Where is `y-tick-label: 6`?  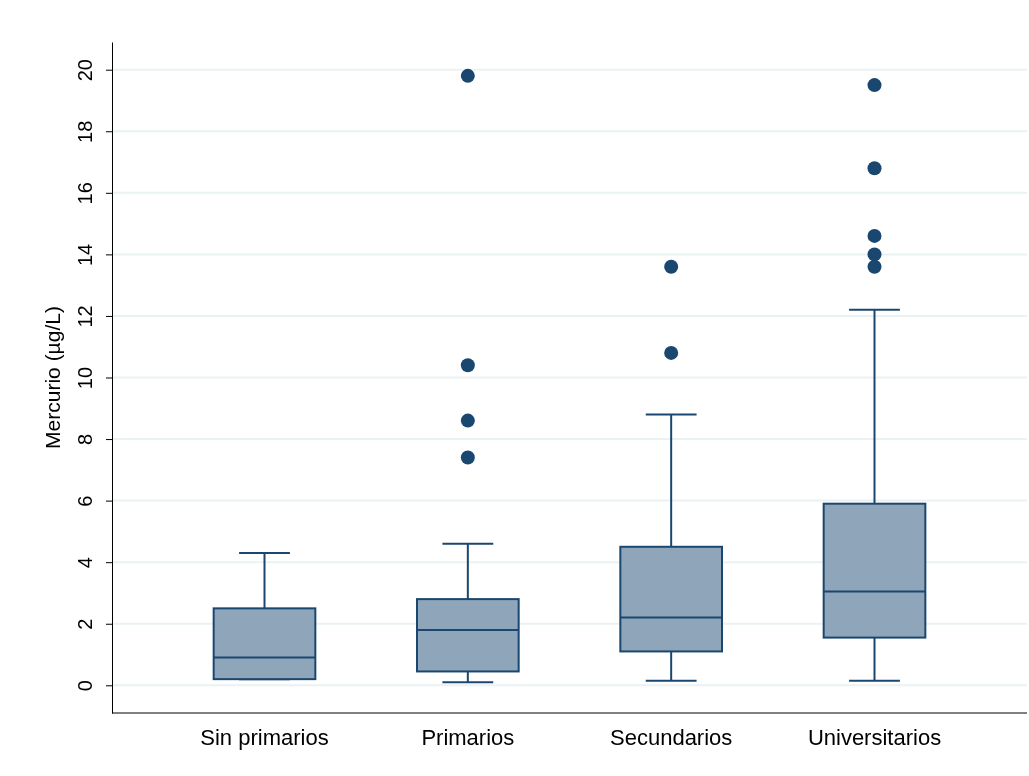
y-tick-label: 6 is located at coordinates (85, 501).